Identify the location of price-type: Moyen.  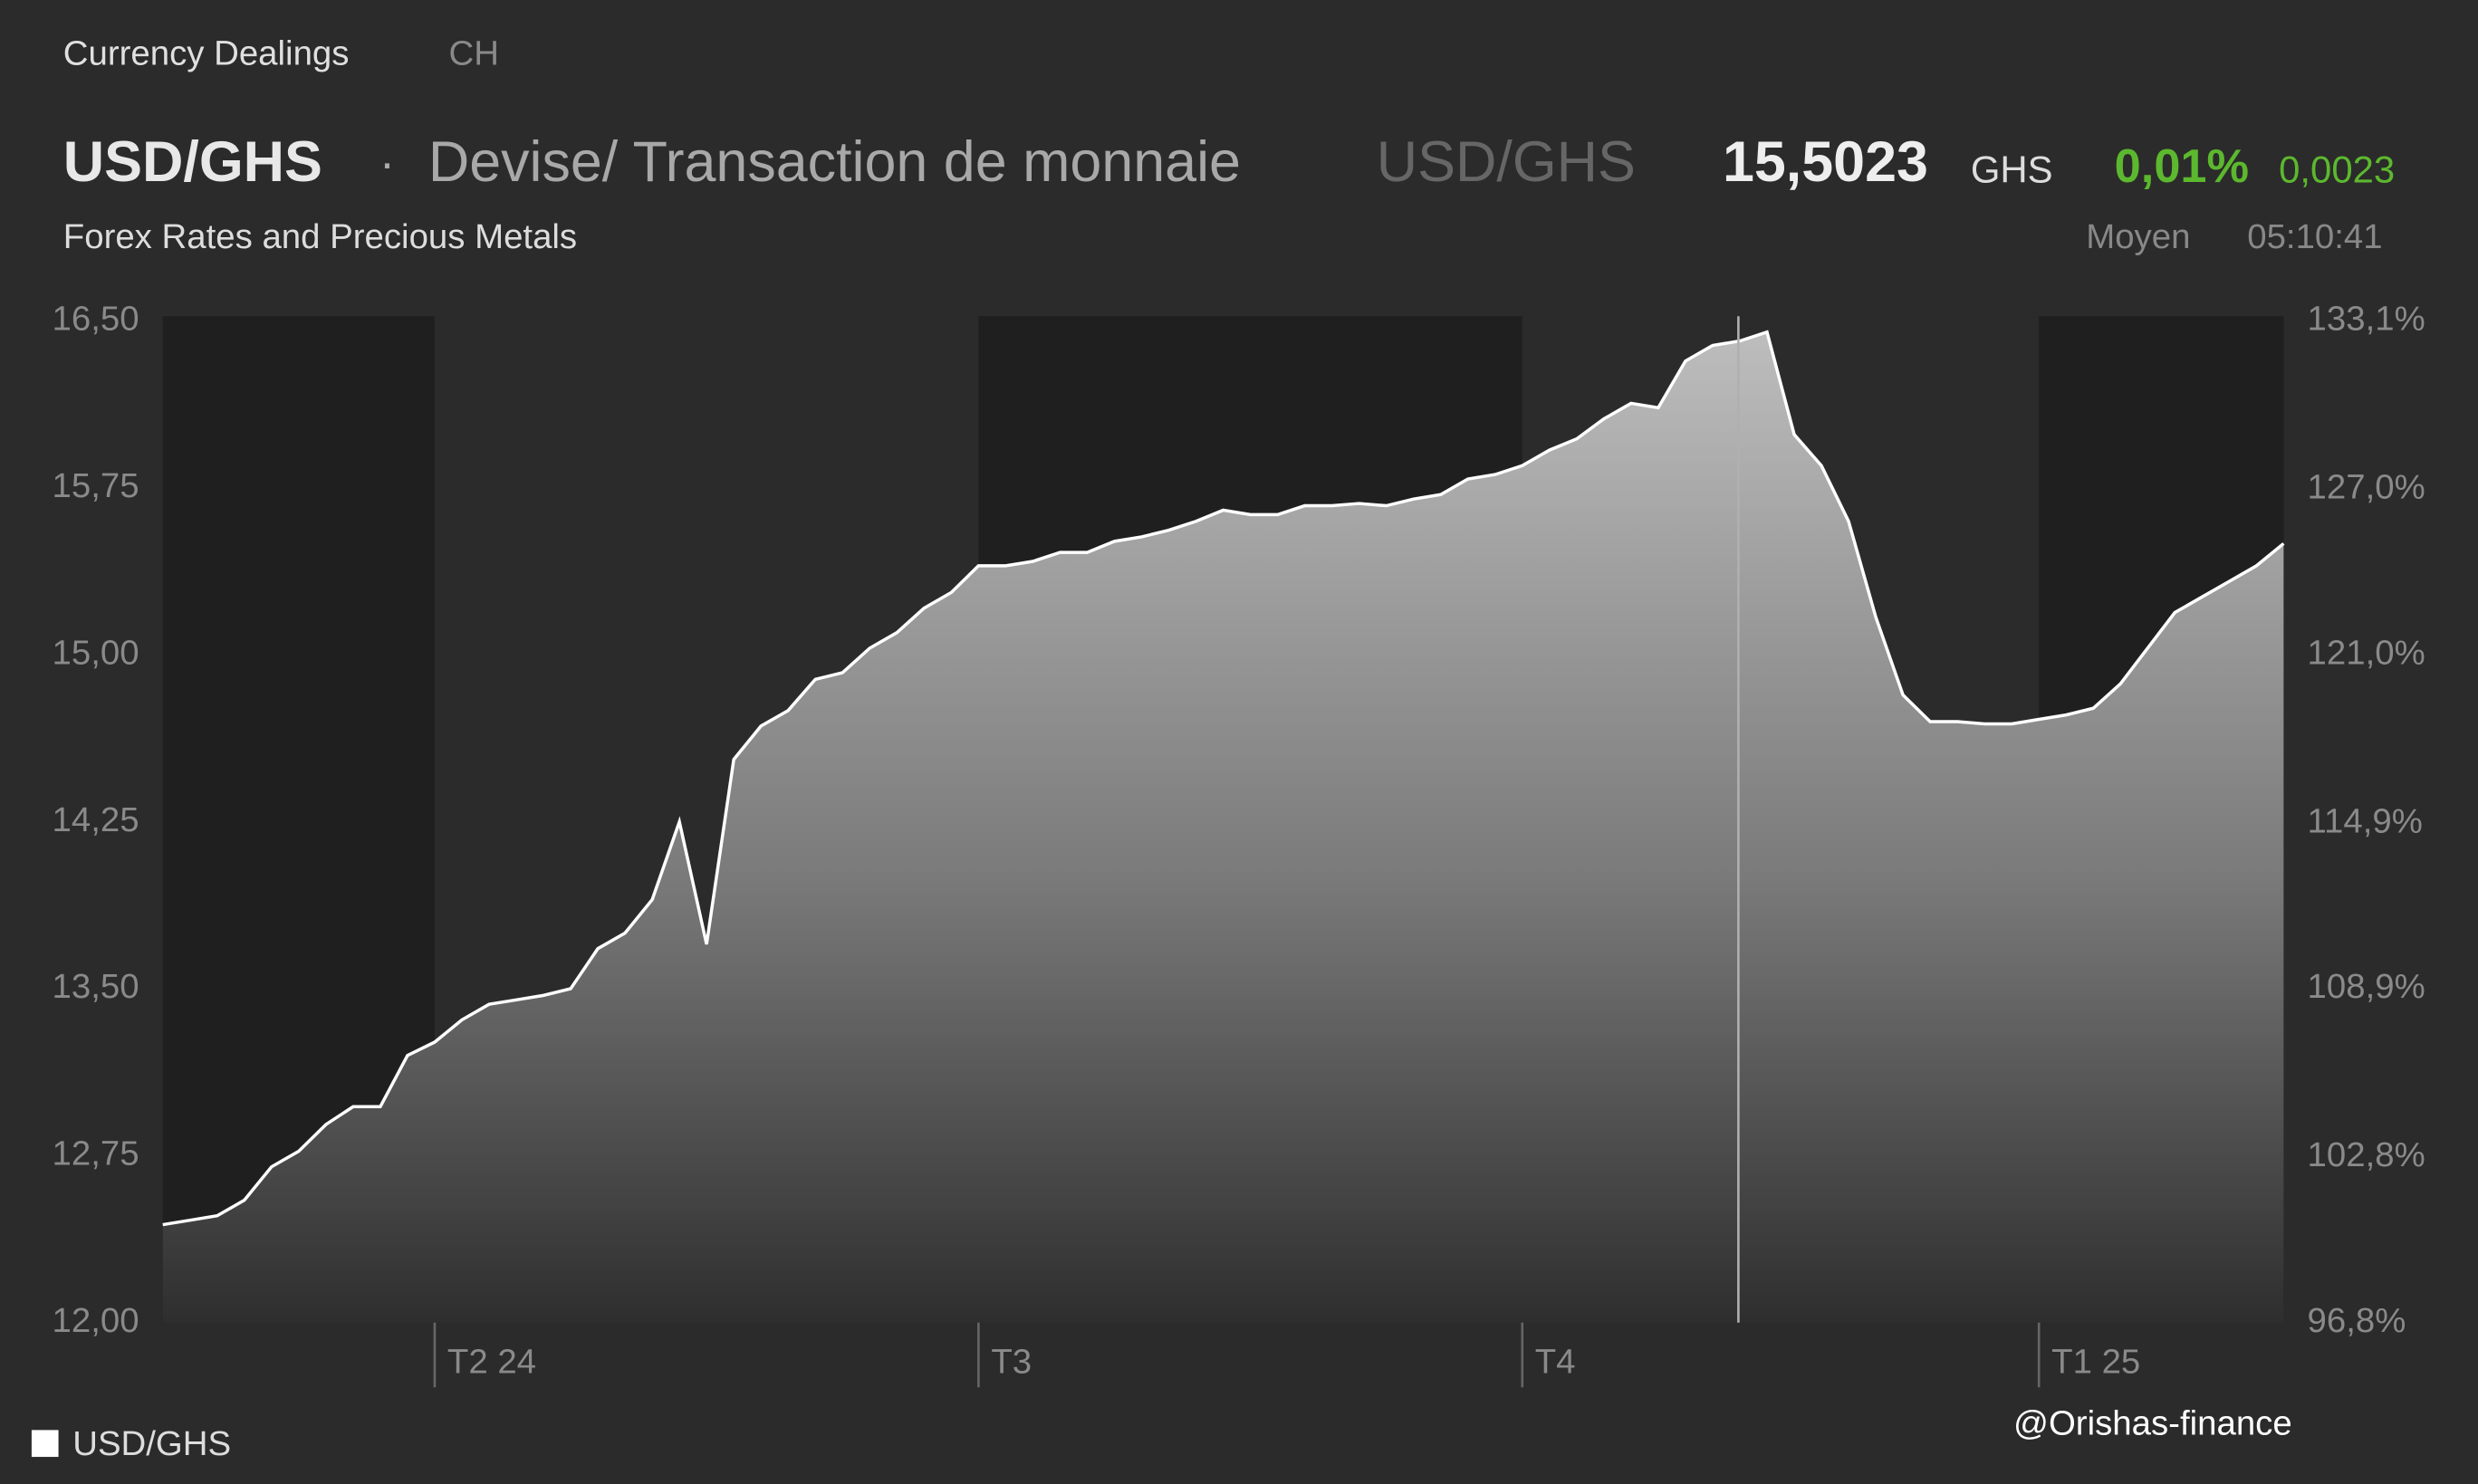
(2138, 236).